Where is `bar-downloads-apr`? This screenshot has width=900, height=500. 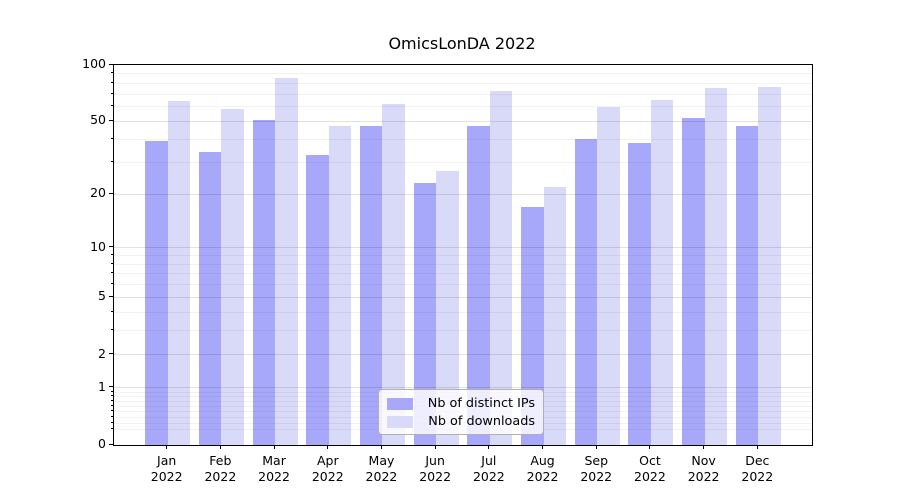 bar-downloads-apr is located at coordinates (340, 285).